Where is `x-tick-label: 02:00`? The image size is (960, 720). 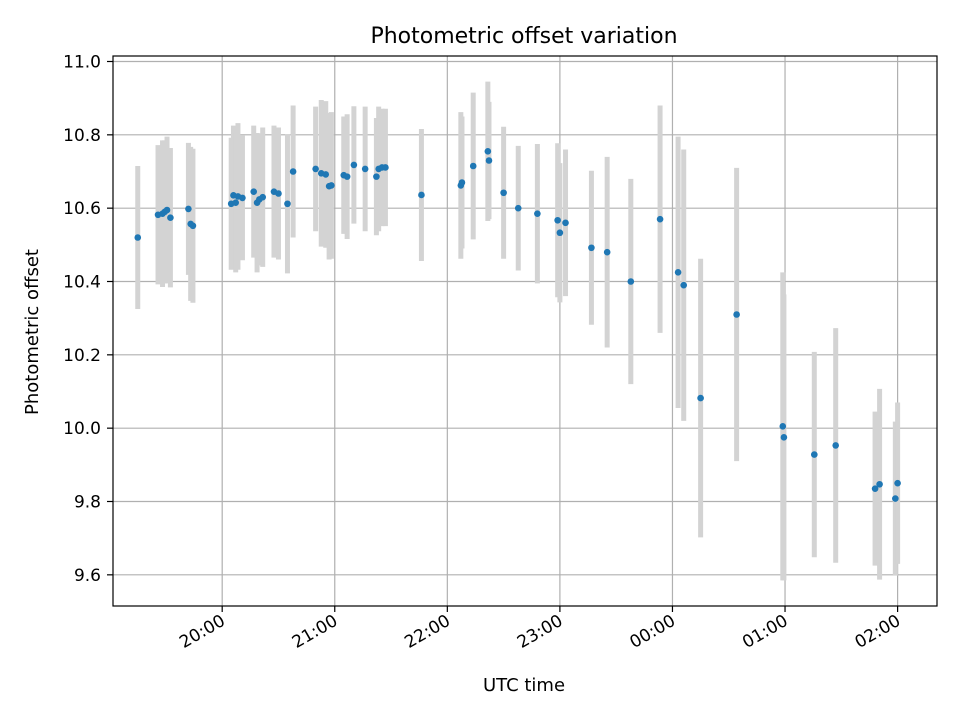
x-tick-label: 02:00 is located at coordinates (878, 632).